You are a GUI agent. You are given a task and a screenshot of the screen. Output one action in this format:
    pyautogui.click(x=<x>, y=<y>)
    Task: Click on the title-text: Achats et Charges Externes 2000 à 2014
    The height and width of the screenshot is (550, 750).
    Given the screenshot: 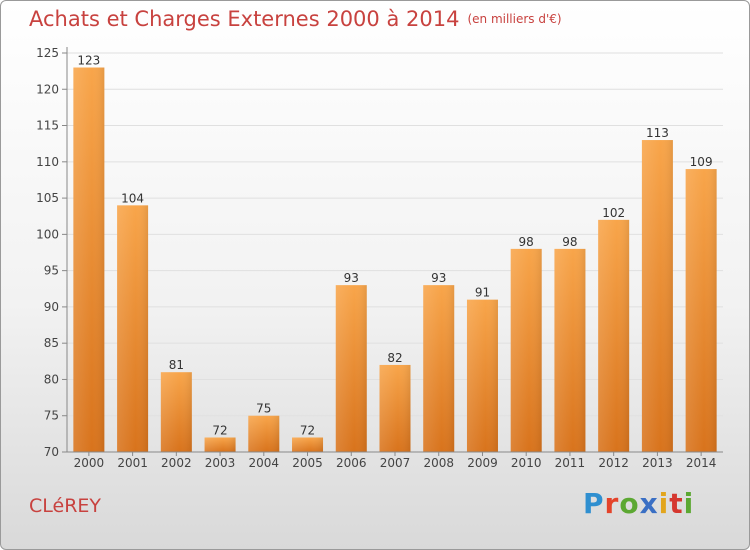 What is the action you would take?
    pyautogui.click(x=244, y=19)
    